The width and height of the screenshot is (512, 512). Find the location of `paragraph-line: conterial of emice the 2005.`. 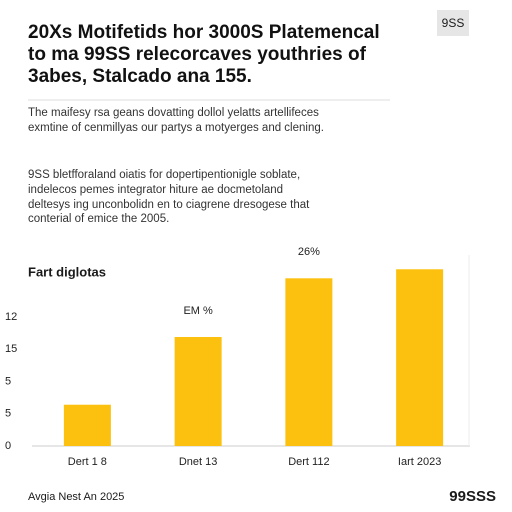

paragraph-line: conterial of emice the 2005. is located at coordinates (98, 219).